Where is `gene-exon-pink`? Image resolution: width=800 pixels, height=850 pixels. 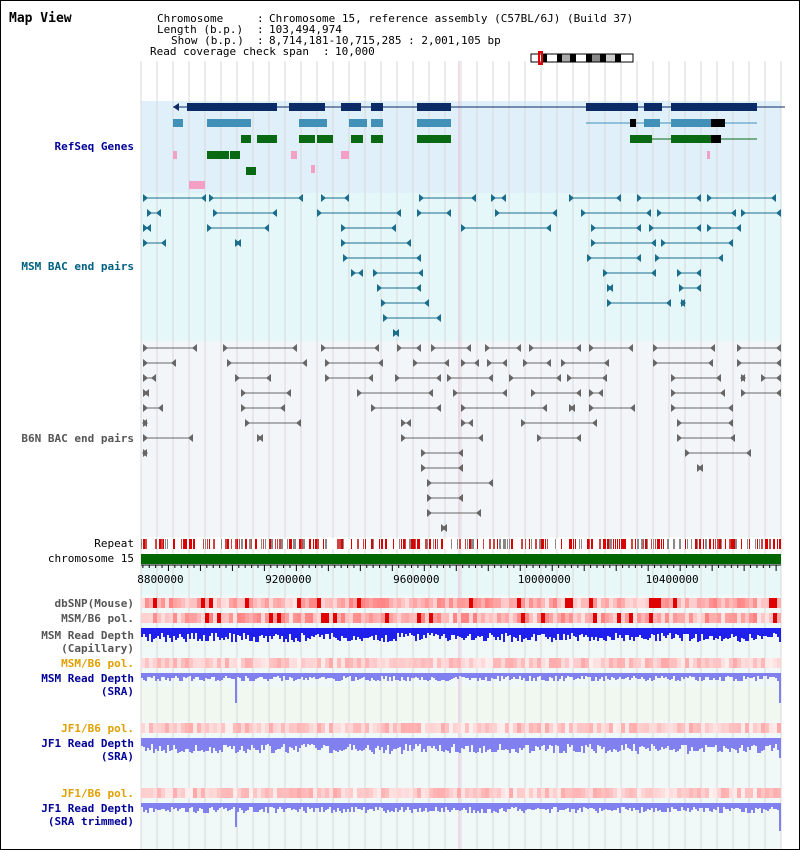
gene-exon-pink is located at coordinates (175, 155).